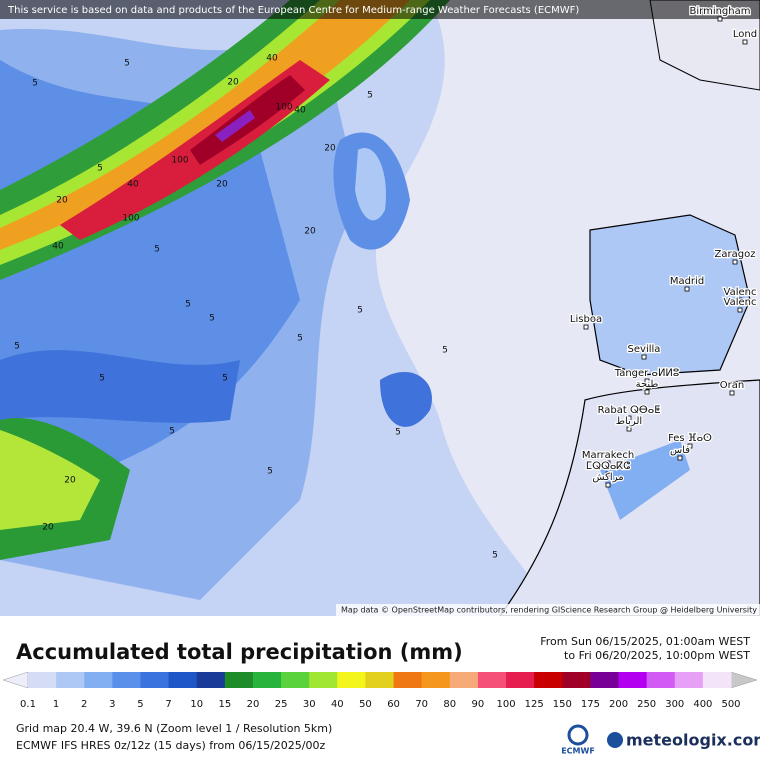 Image resolution: width=760 pixels, height=764 pixels. I want to click on city-label: مراكش, so click(607, 477).